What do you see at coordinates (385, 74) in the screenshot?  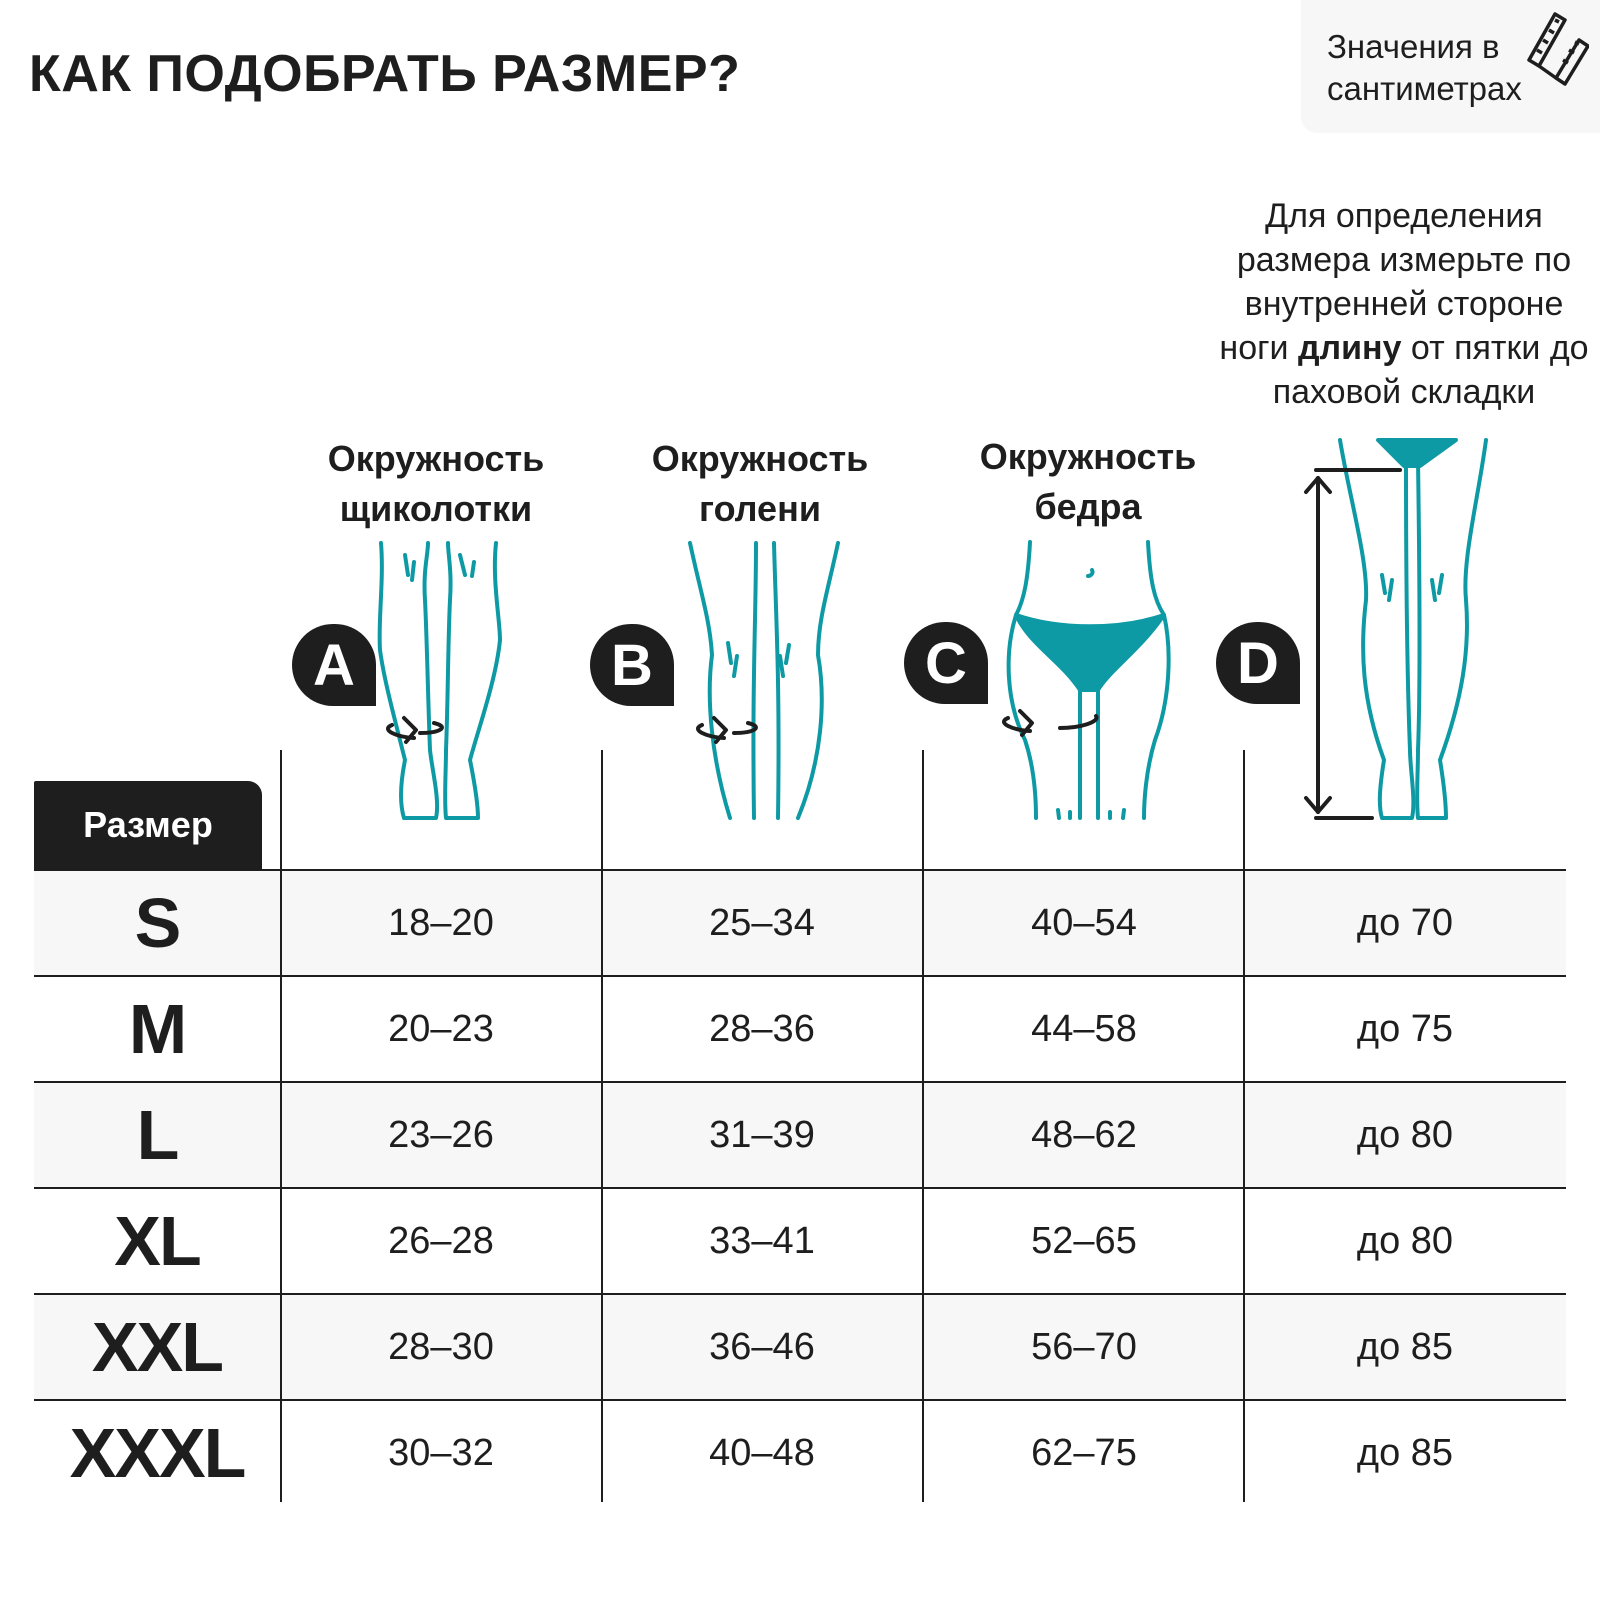 I see `page-title: КАК ПОДОБРАТЬ РАЗМЕР?` at bounding box center [385, 74].